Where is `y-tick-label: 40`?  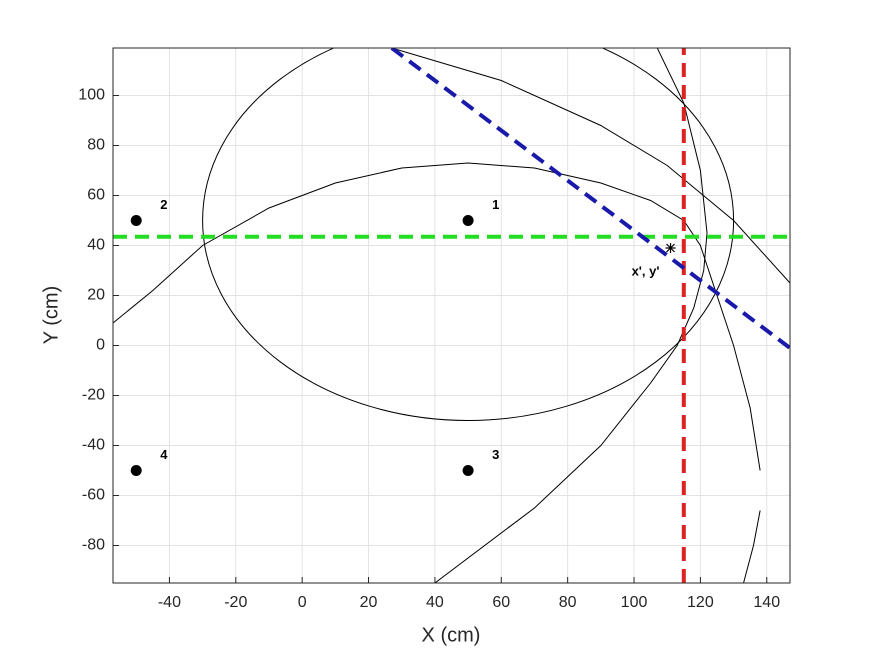 y-tick-label: 40 is located at coordinates (96, 245).